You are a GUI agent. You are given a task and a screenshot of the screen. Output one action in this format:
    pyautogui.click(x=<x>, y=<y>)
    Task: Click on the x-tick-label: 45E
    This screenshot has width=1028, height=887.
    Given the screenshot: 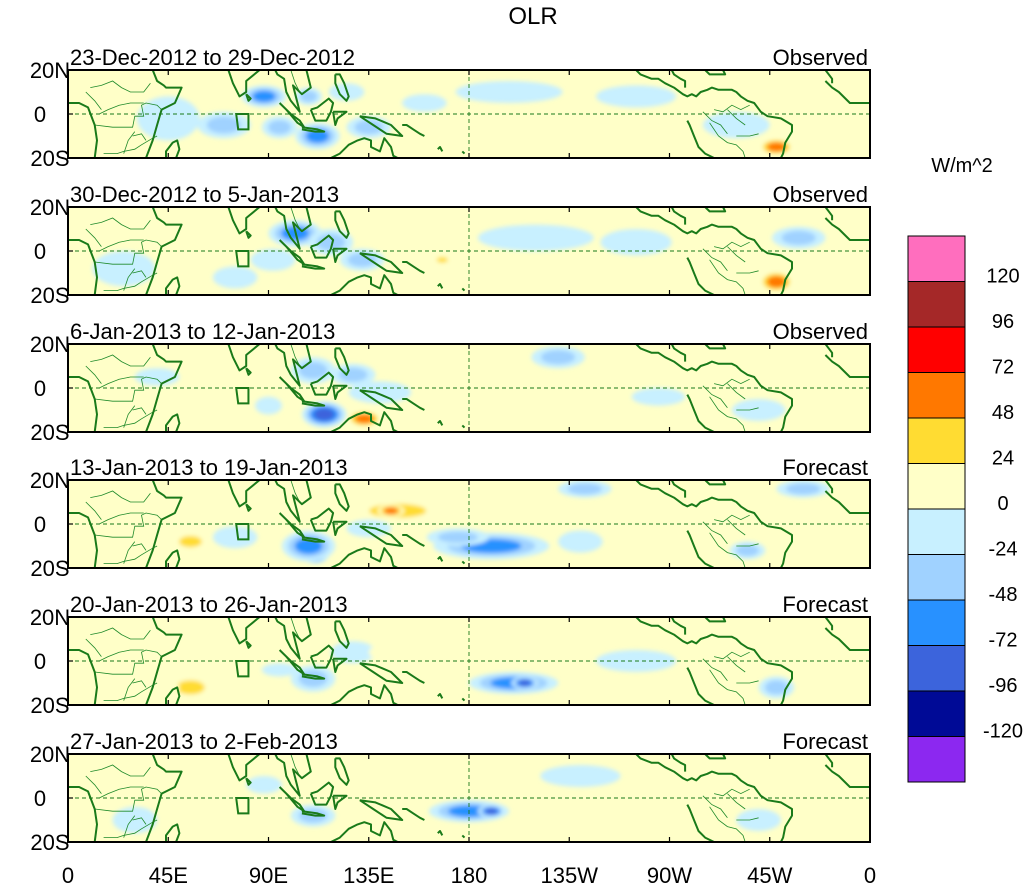 What is the action you would take?
    pyautogui.click(x=168, y=875)
    